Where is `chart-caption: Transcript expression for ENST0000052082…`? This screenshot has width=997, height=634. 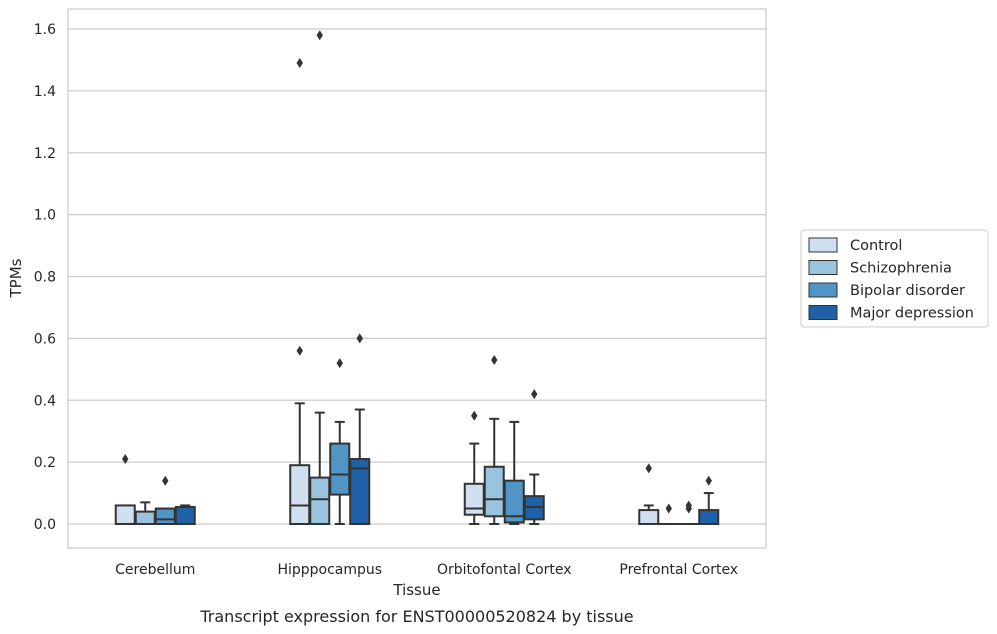
chart-caption: Transcript expression for ENST0000052082… is located at coordinates (416, 616).